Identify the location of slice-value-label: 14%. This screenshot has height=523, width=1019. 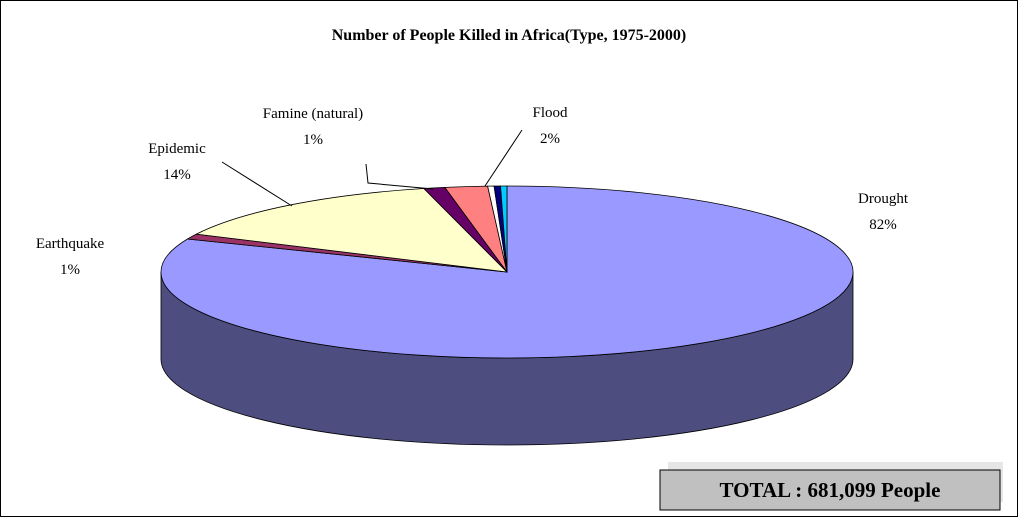
(177, 175).